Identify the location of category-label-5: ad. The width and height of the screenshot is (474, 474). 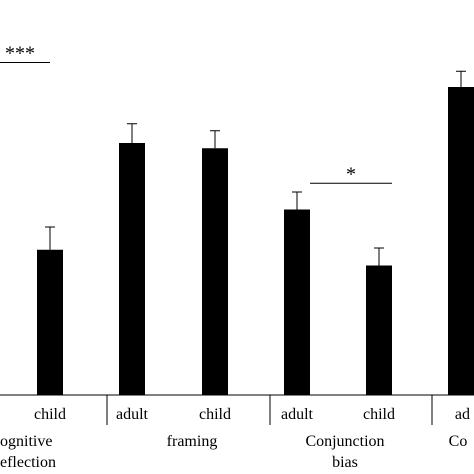
(462, 414).